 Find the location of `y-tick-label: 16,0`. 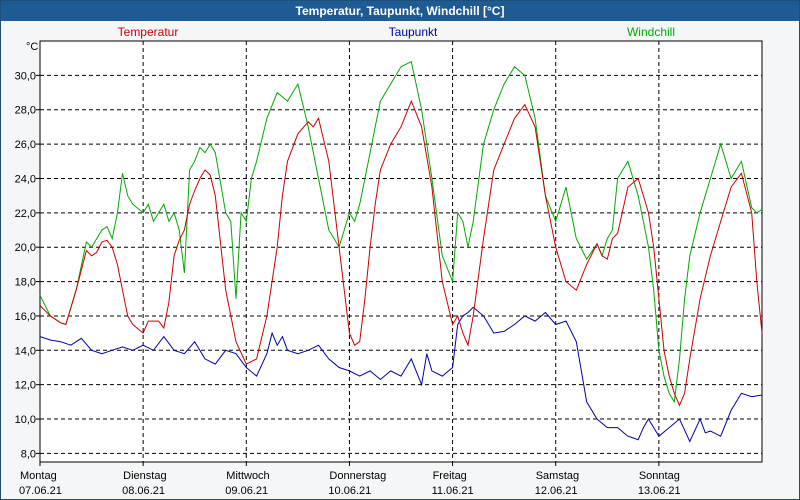

y-tick-label: 16,0 is located at coordinates (25, 317).